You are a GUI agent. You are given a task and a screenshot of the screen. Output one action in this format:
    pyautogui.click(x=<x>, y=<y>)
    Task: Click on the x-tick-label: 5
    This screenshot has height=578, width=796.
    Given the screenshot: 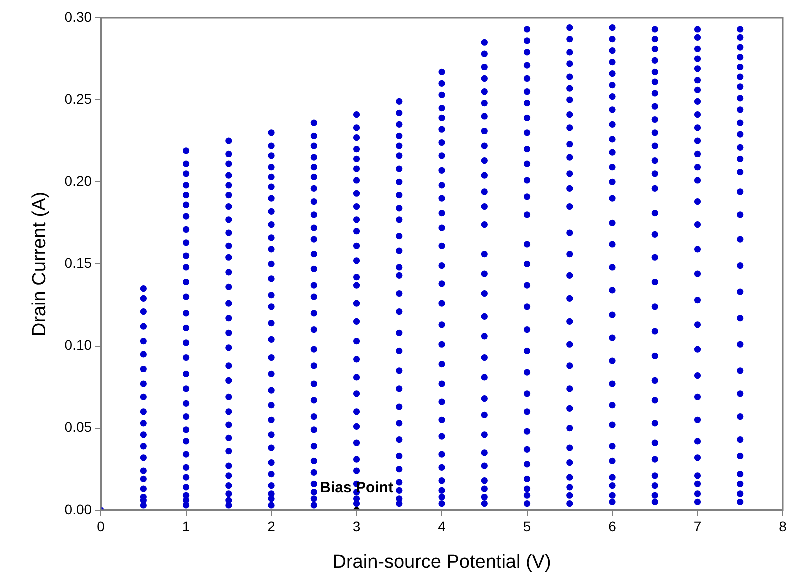 What is the action you would take?
    pyautogui.click(x=527, y=526)
    